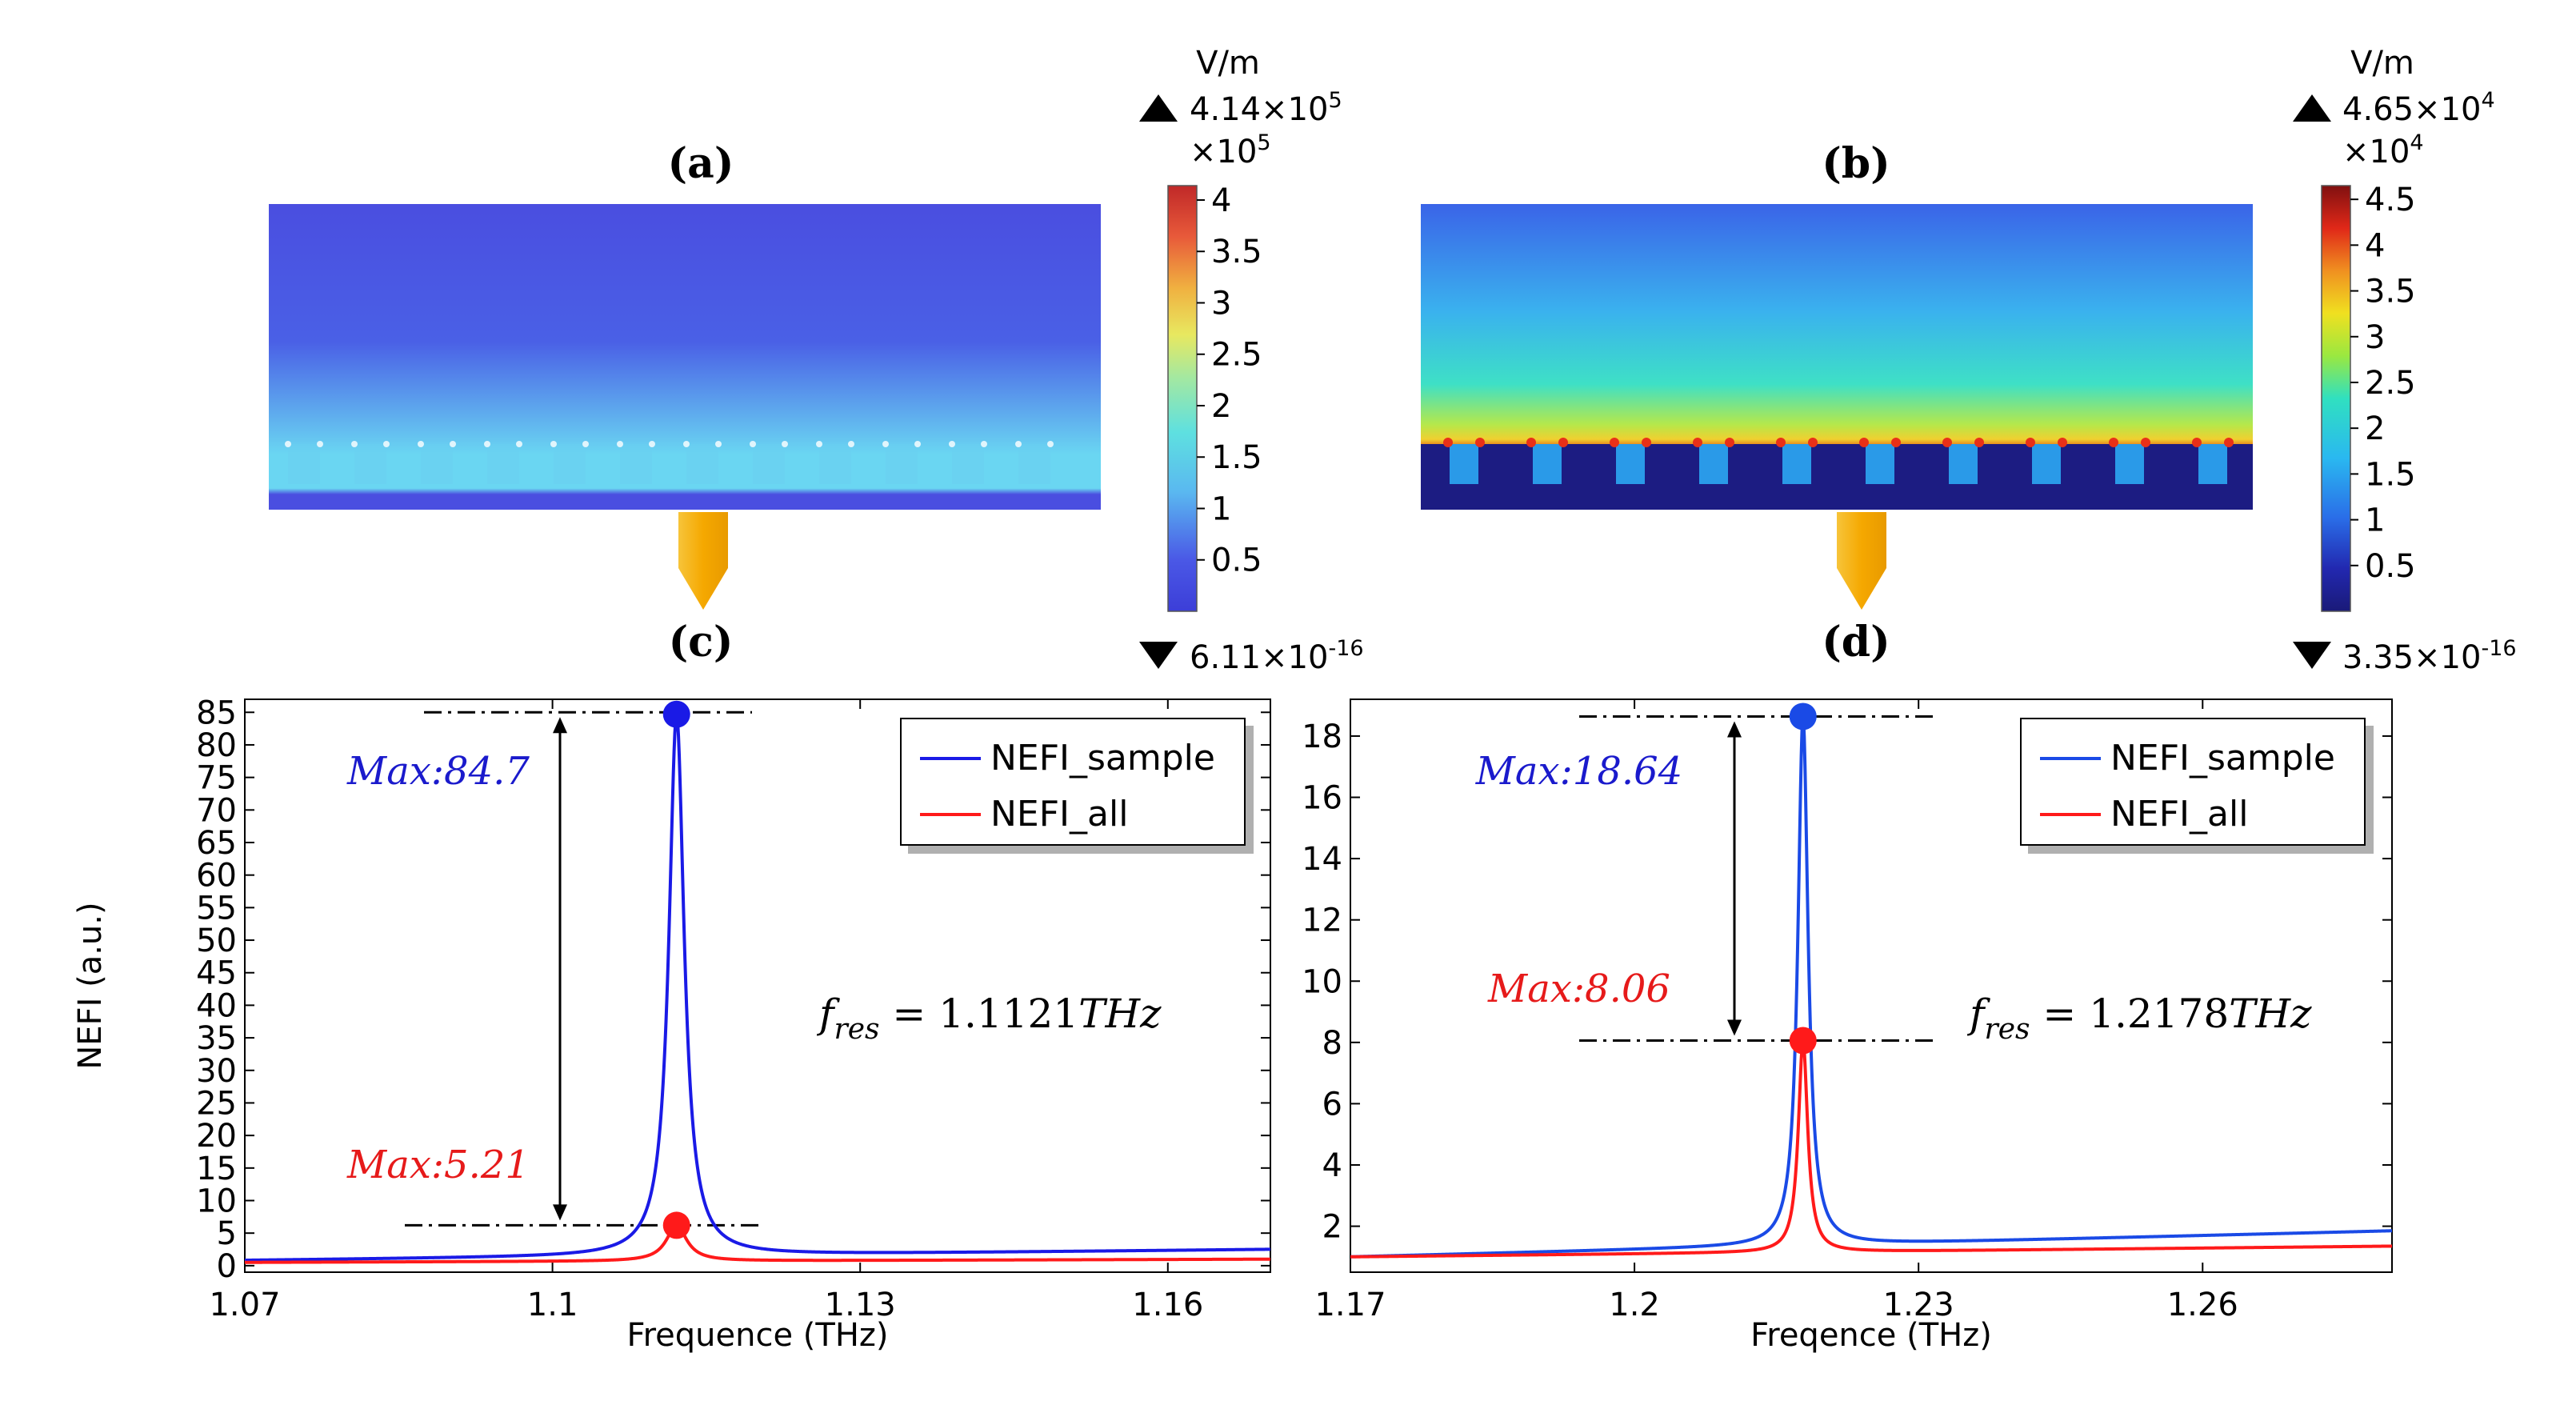 The height and width of the screenshot is (1401, 2576). What do you see at coordinates (1734, 729) in the screenshot?
I see `arrow-head-up-icon` at bounding box center [1734, 729].